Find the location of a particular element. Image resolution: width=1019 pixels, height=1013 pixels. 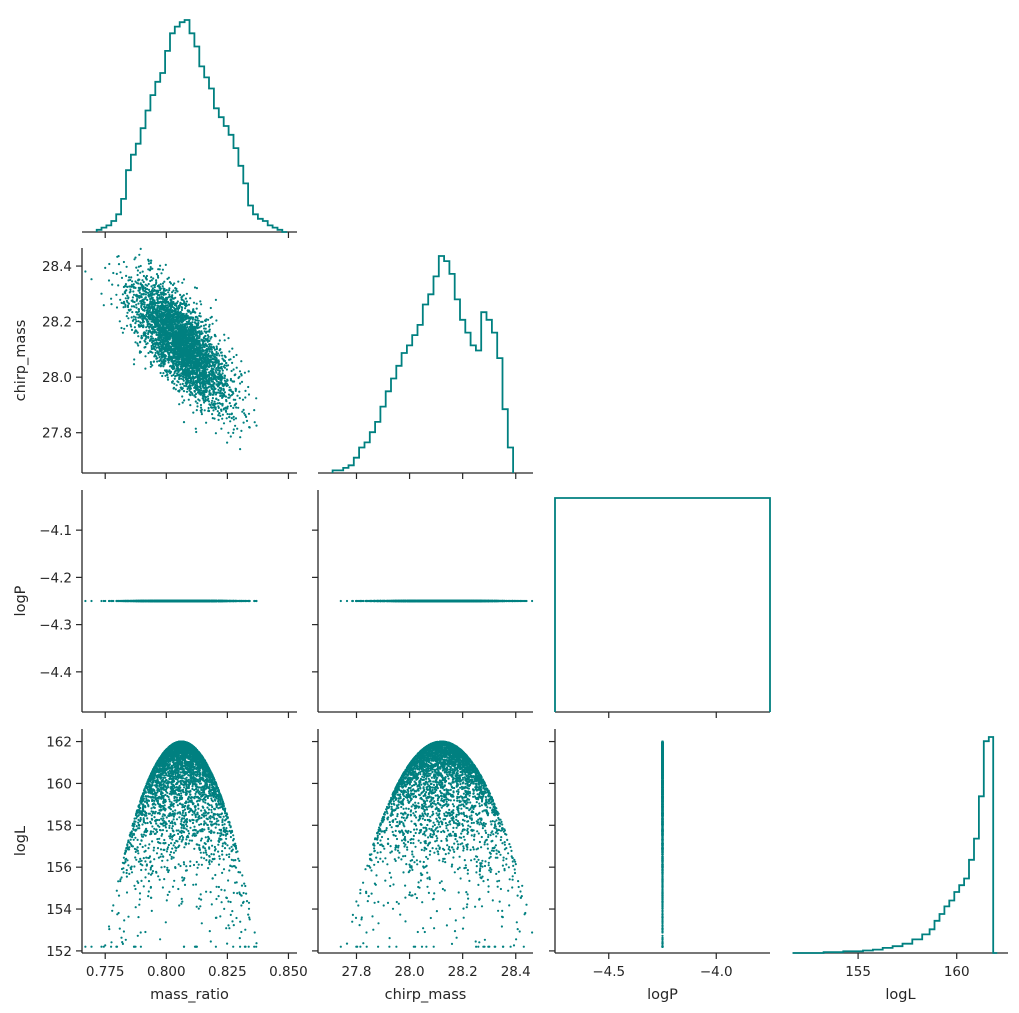

panel-logP-vs-logP is located at coordinates (662, 607).